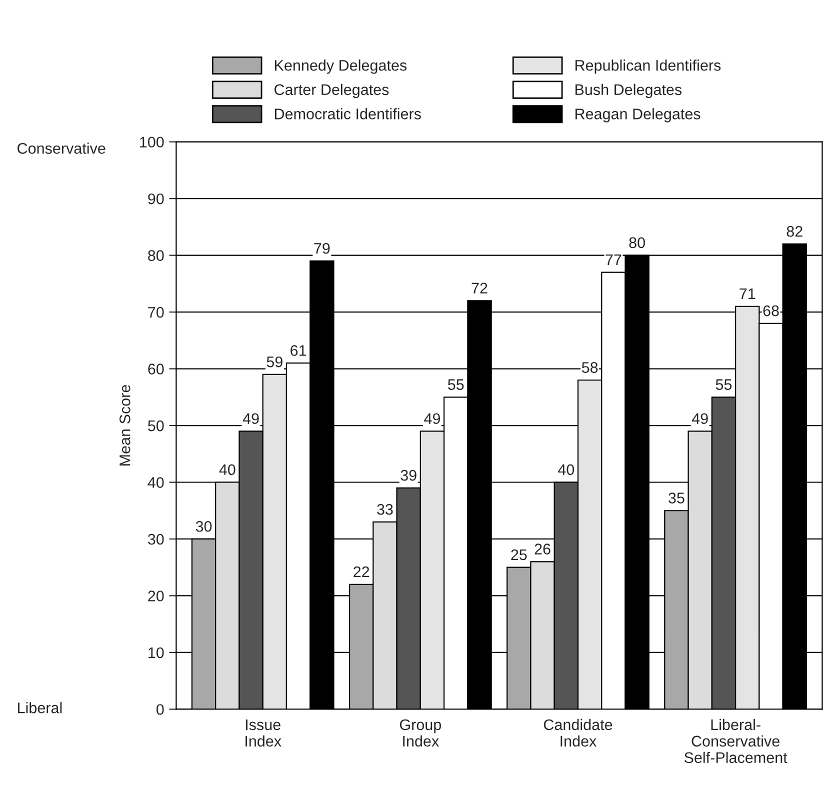 The height and width of the screenshot is (788, 839). Describe the element at coordinates (676, 498) in the screenshot. I see `data-label: 35` at that location.